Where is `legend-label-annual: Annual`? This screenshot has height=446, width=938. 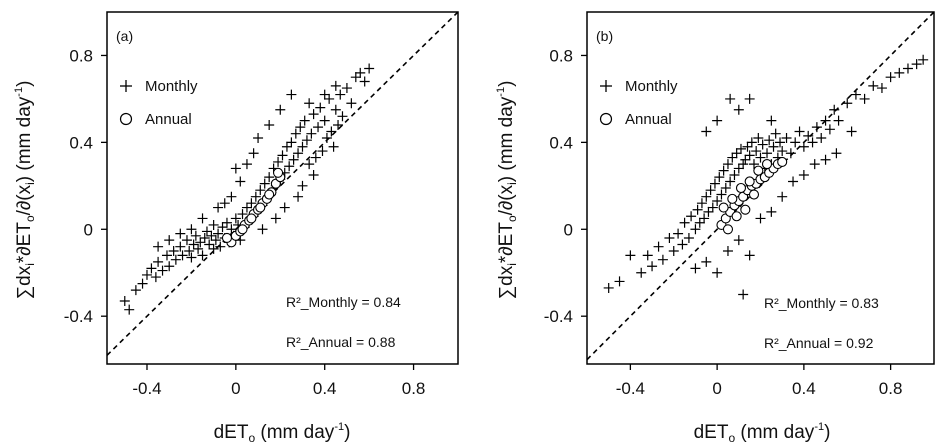
legend-label-annual: Annual is located at coordinates (648, 119).